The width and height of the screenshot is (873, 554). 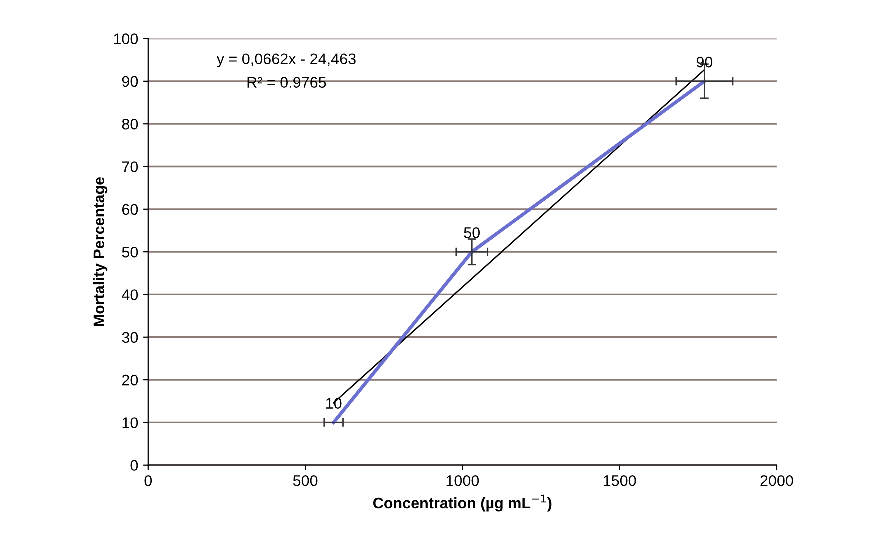 What do you see at coordinates (130, 82) in the screenshot?
I see `y-tick-label: 90` at bounding box center [130, 82].